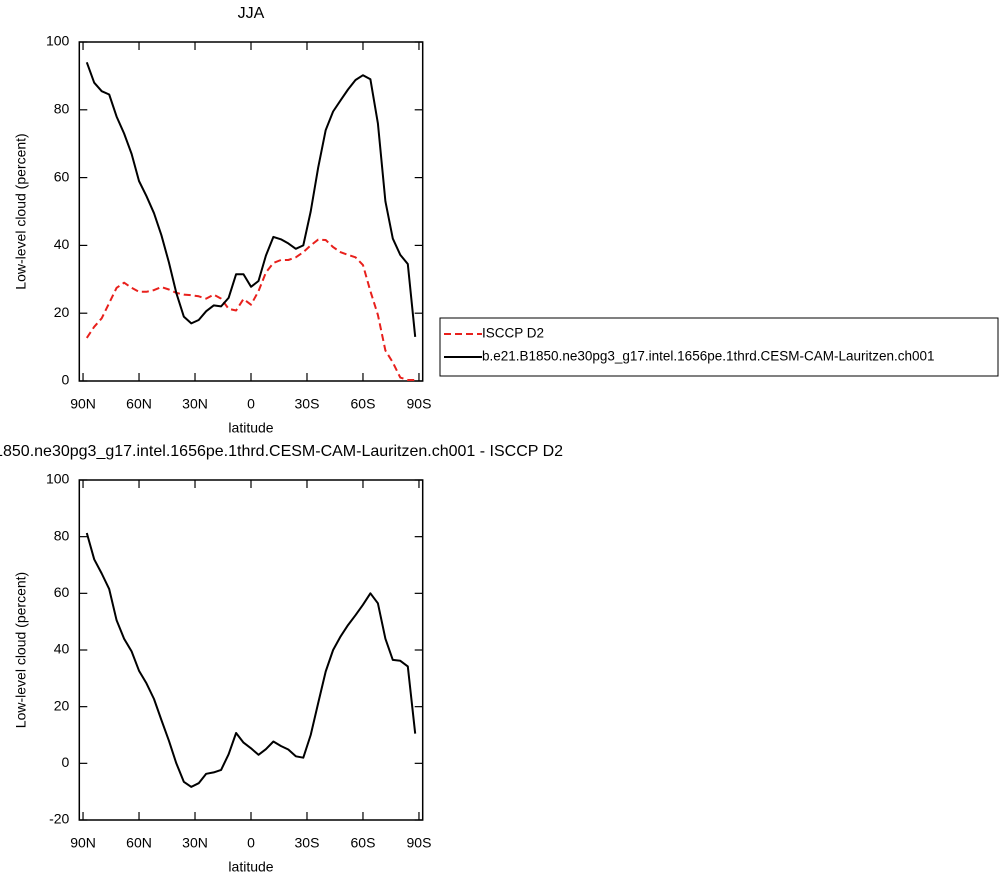 This screenshot has height=880, width=1005. Describe the element at coordinates (251, 13) in the screenshot. I see `chart-title: JJA` at that location.